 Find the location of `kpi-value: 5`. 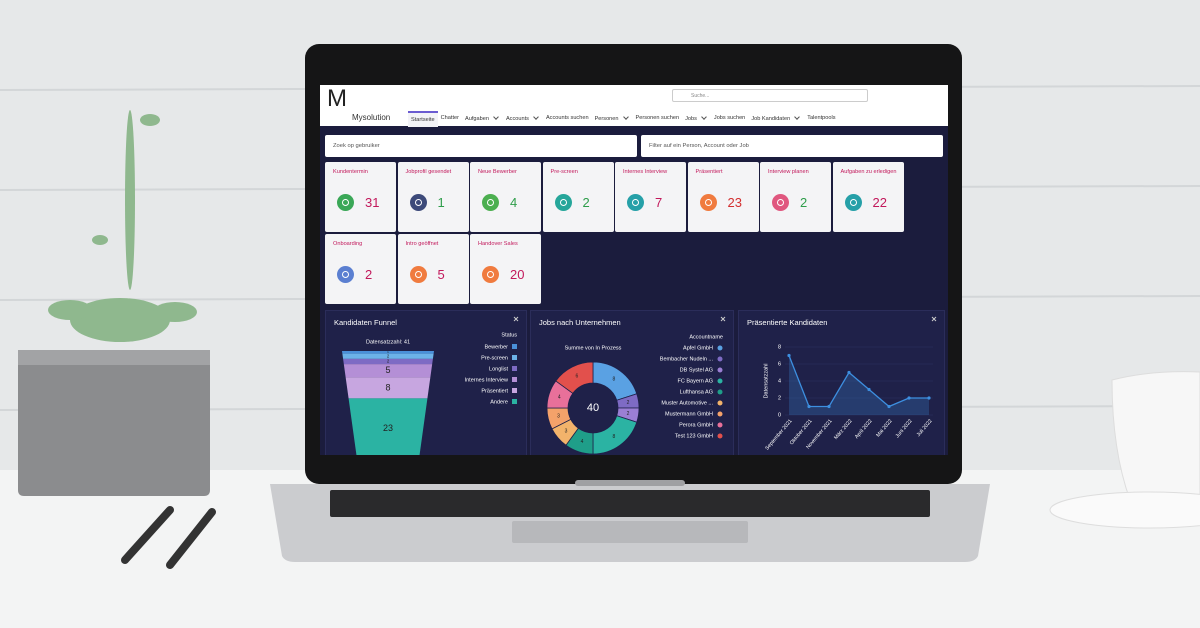

kpi-value: 5 is located at coordinates (441, 274).